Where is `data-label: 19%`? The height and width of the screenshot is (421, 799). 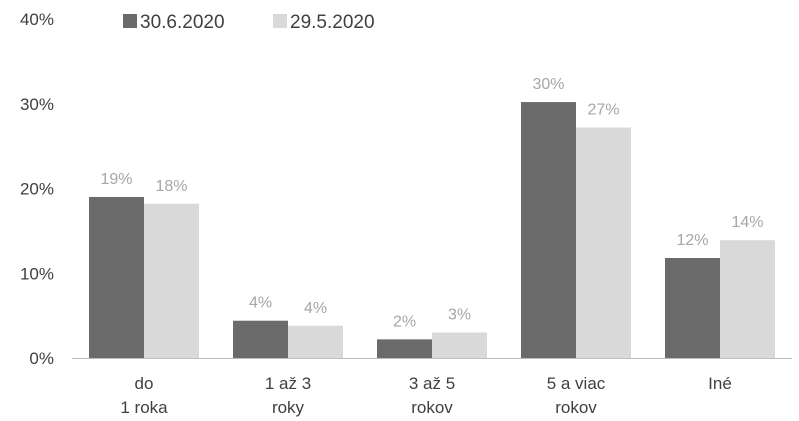
data-label: 19% is located at coordinates (116, 179).